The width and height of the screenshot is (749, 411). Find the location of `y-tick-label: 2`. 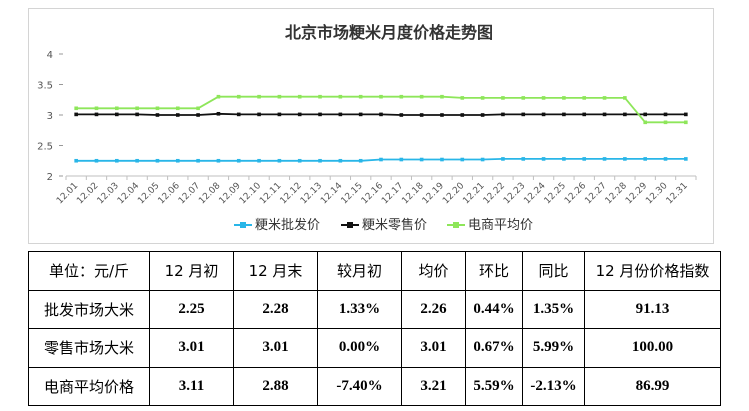

y-tick-label: 2 is located at coordinates (50, 177).